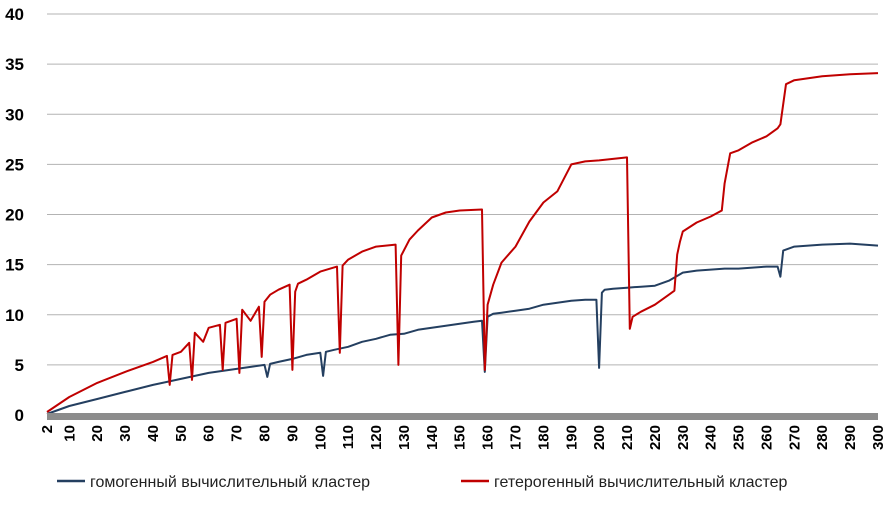 This screenshot has height=523, width=884. I want to click on x-tick-label: 140, so click(432, 437).